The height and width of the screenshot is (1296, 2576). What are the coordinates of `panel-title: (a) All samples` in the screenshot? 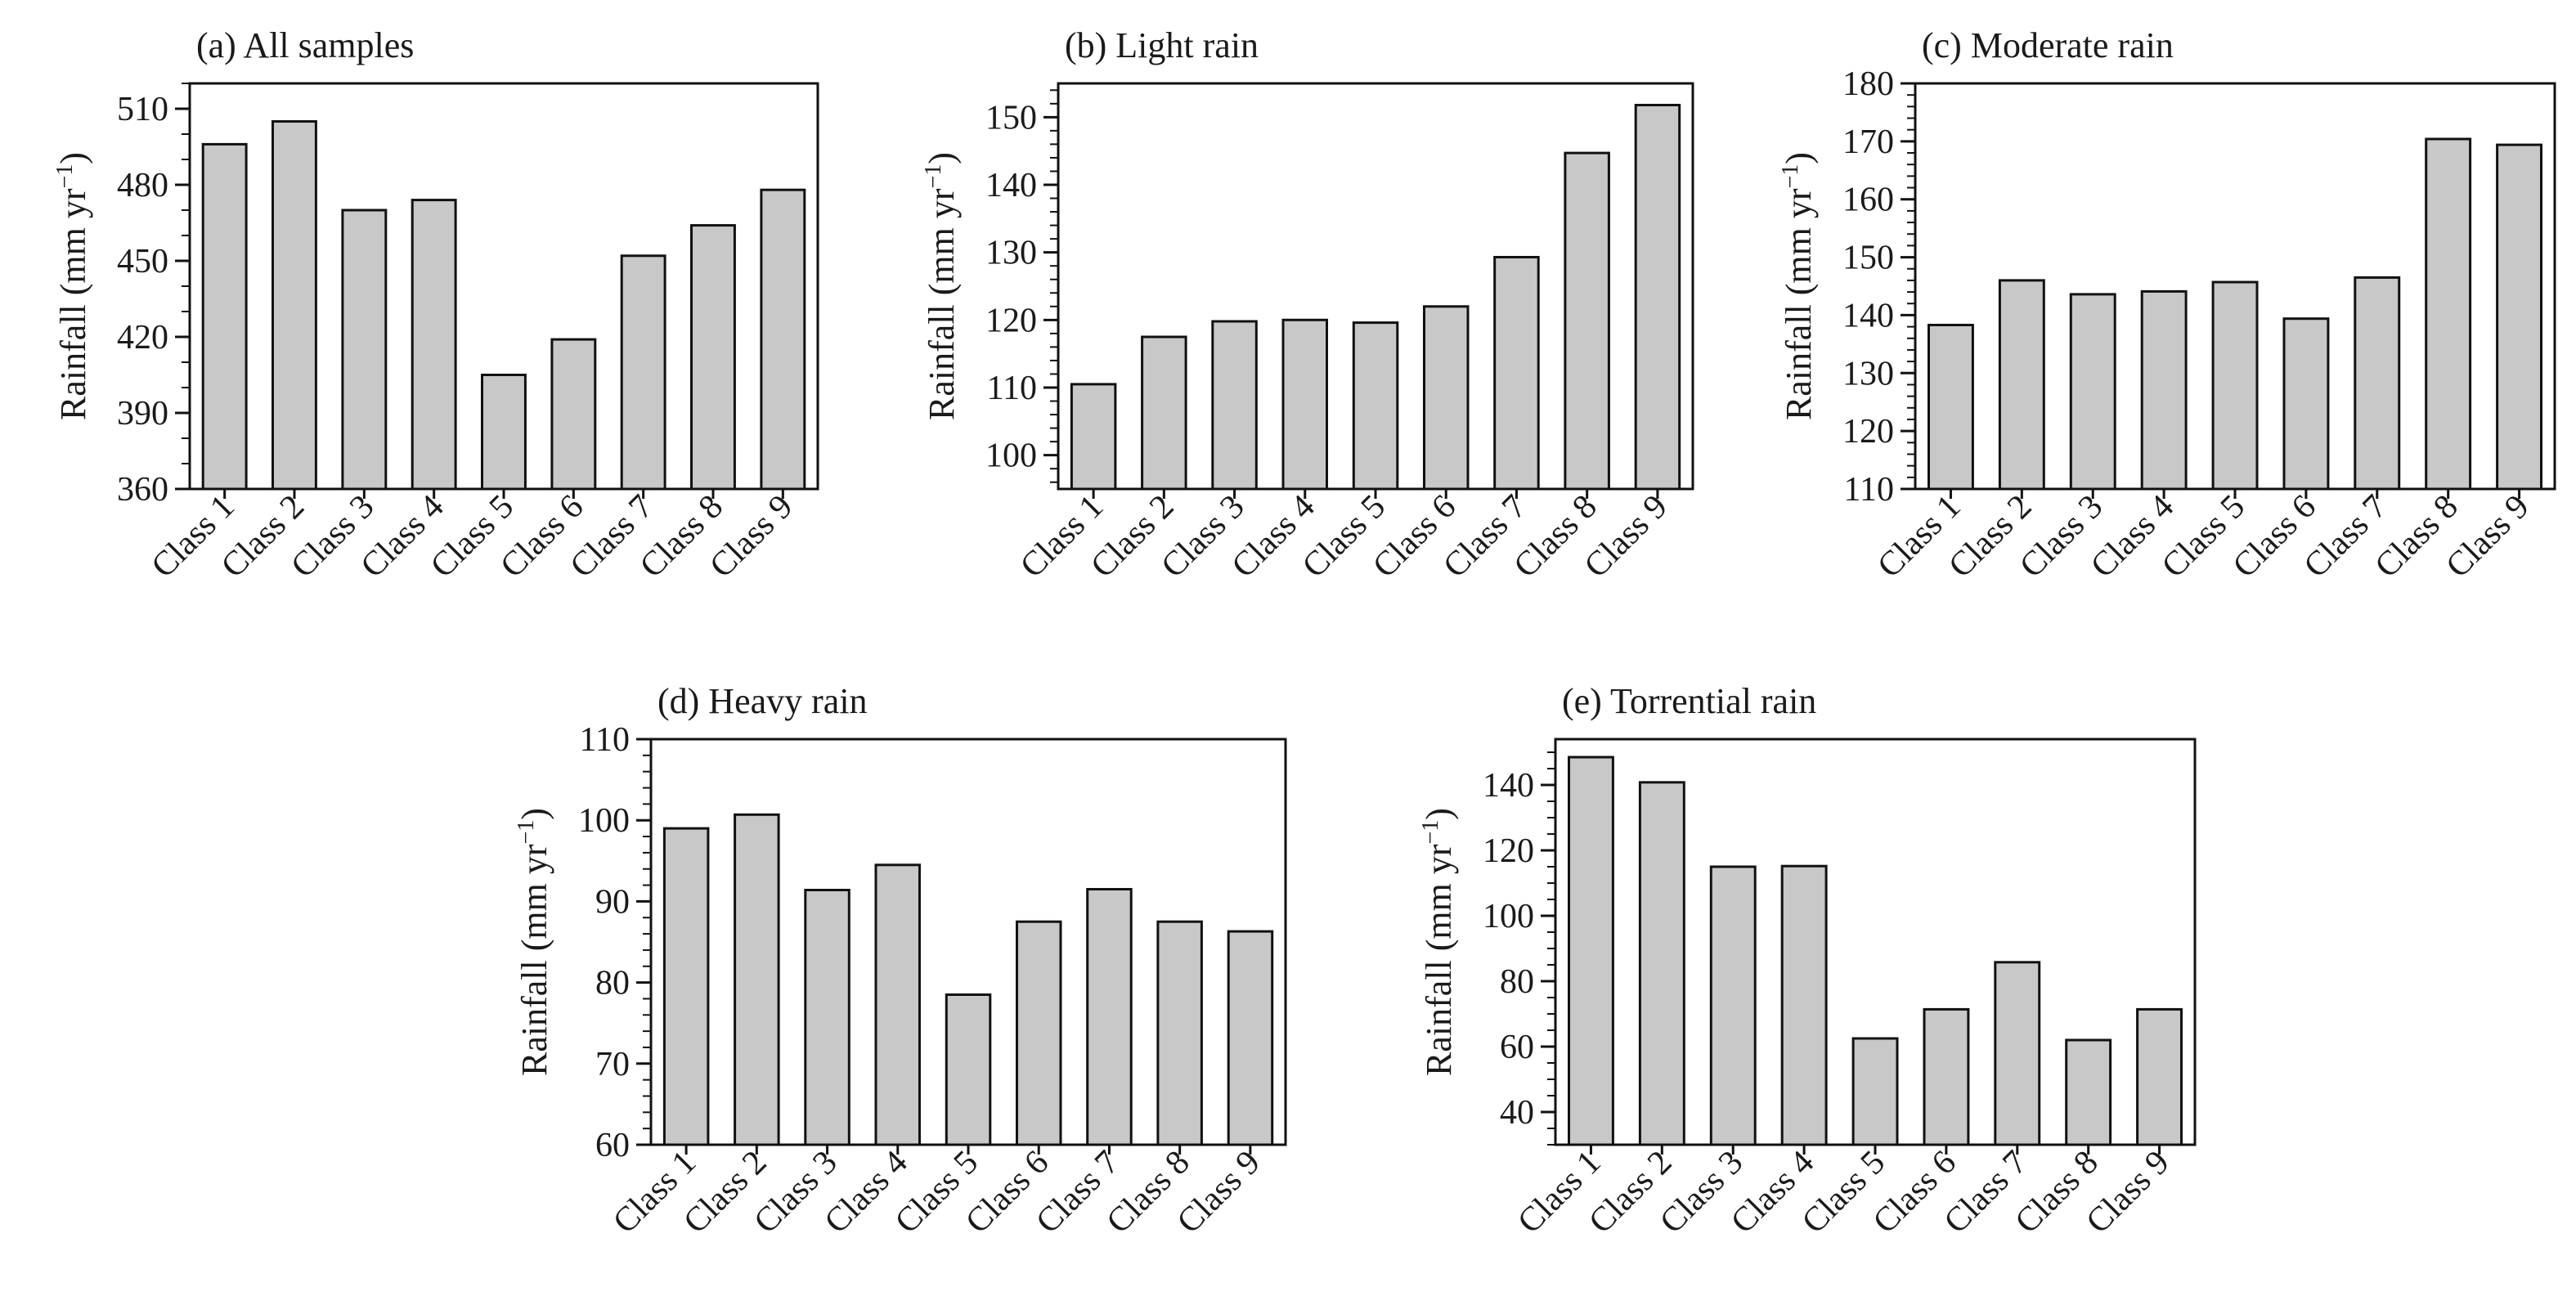 It's located at (305, 45).